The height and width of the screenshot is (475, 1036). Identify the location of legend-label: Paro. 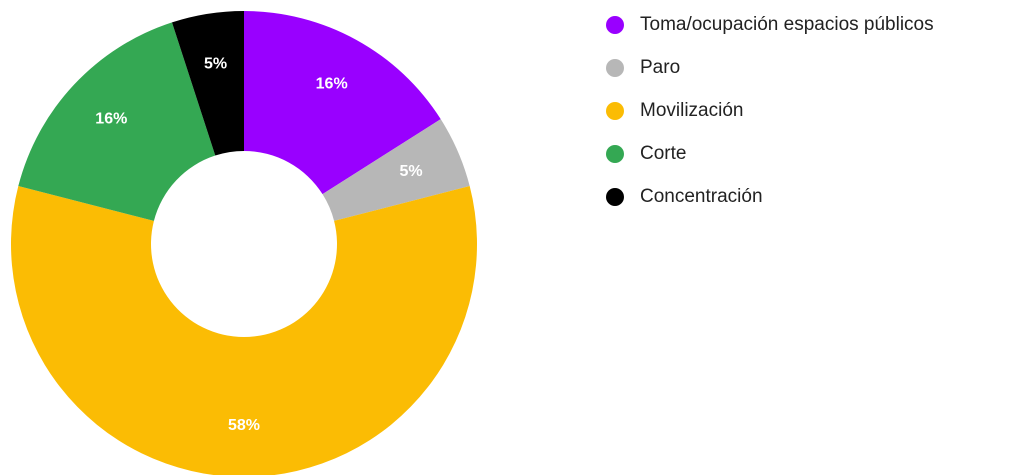
(660, 67).